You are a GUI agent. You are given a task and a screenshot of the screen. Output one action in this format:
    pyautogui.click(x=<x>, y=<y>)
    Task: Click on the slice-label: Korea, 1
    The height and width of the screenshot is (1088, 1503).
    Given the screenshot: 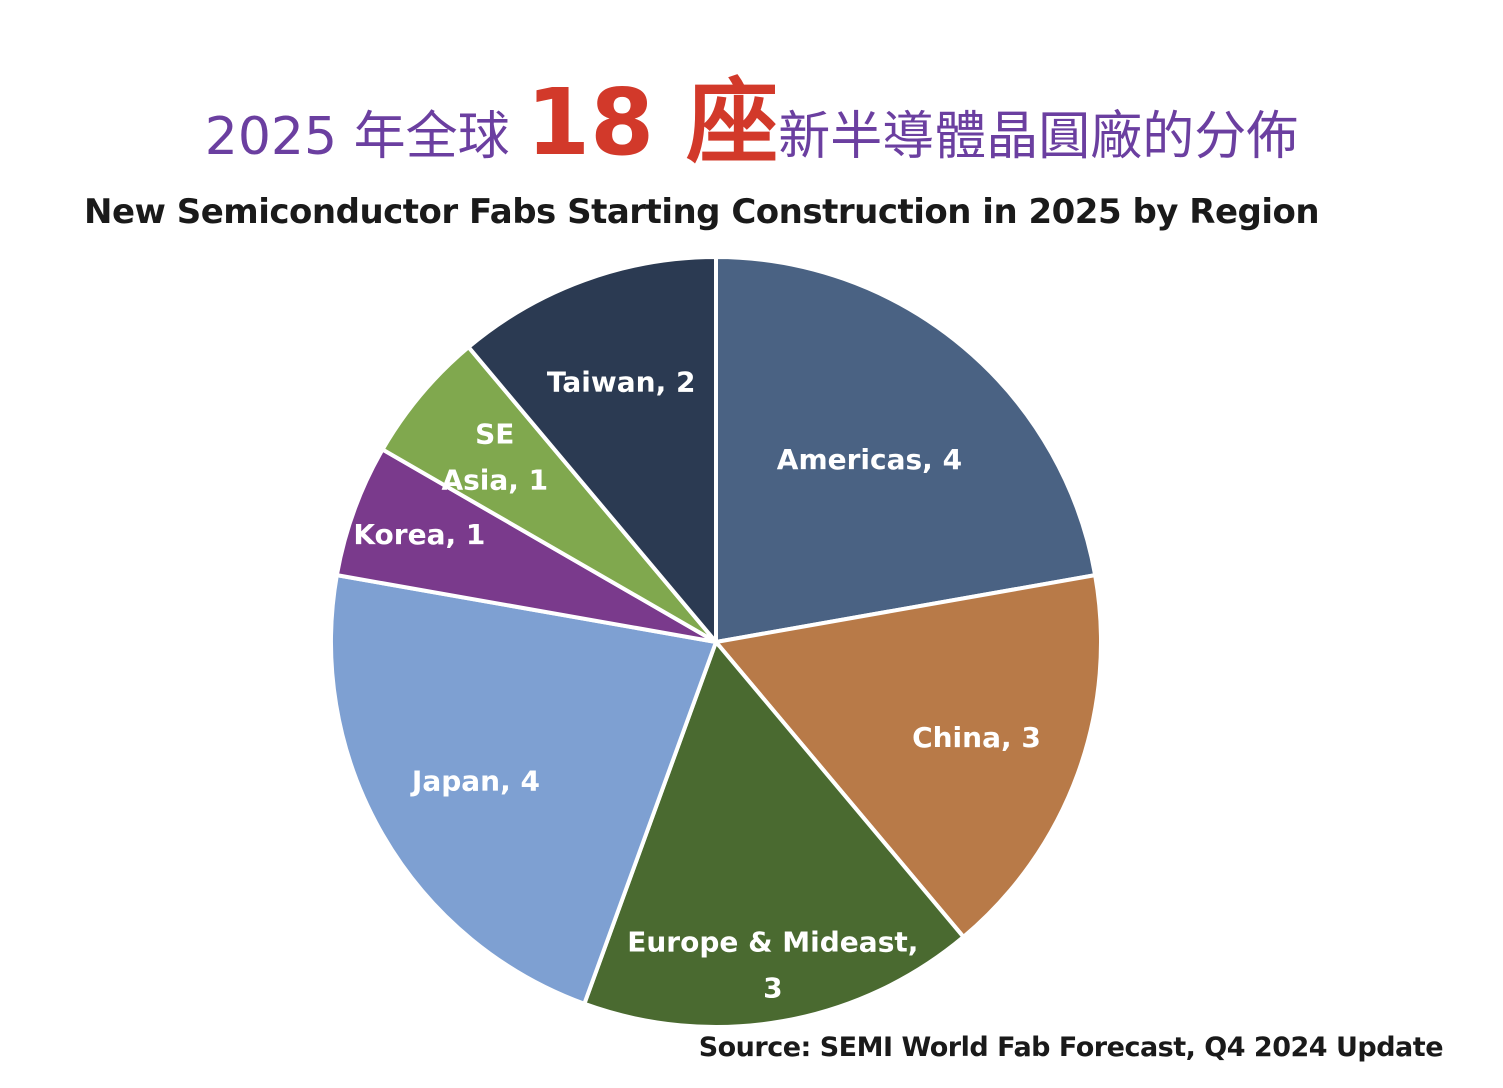 What is the action you would take?
    pyautogui.click(x=419, y=534)
    